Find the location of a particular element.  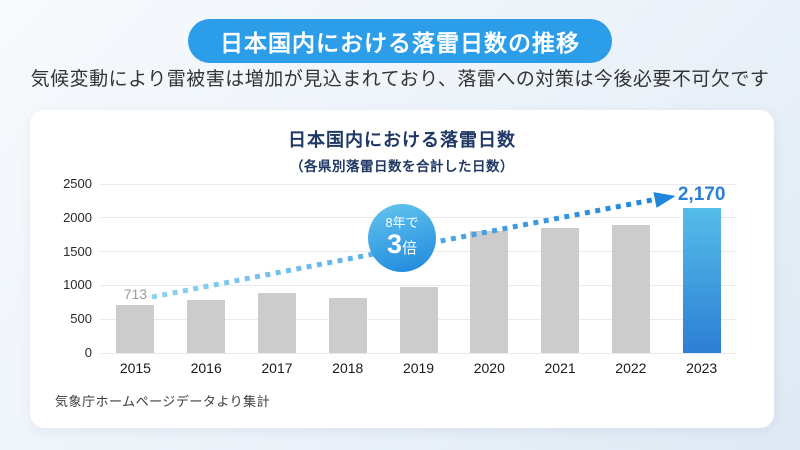

page-title-banner: 日本国内における落雷日数の推移 is located at coordinates (400, 41).